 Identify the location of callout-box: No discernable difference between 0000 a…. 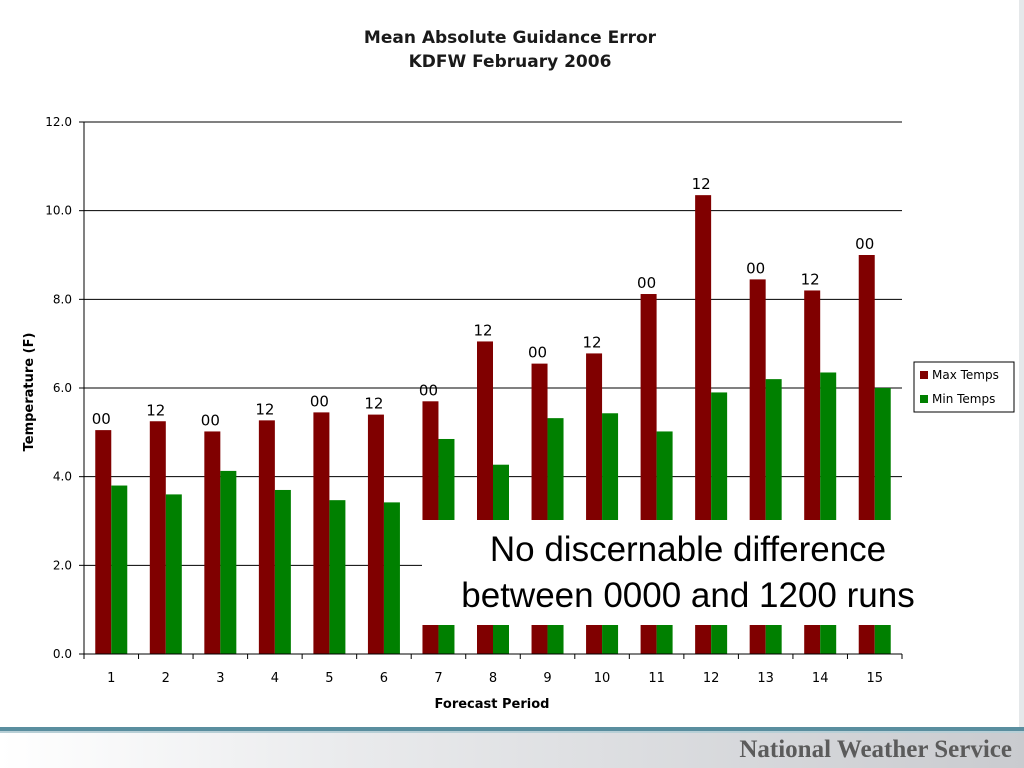
(688, 572).